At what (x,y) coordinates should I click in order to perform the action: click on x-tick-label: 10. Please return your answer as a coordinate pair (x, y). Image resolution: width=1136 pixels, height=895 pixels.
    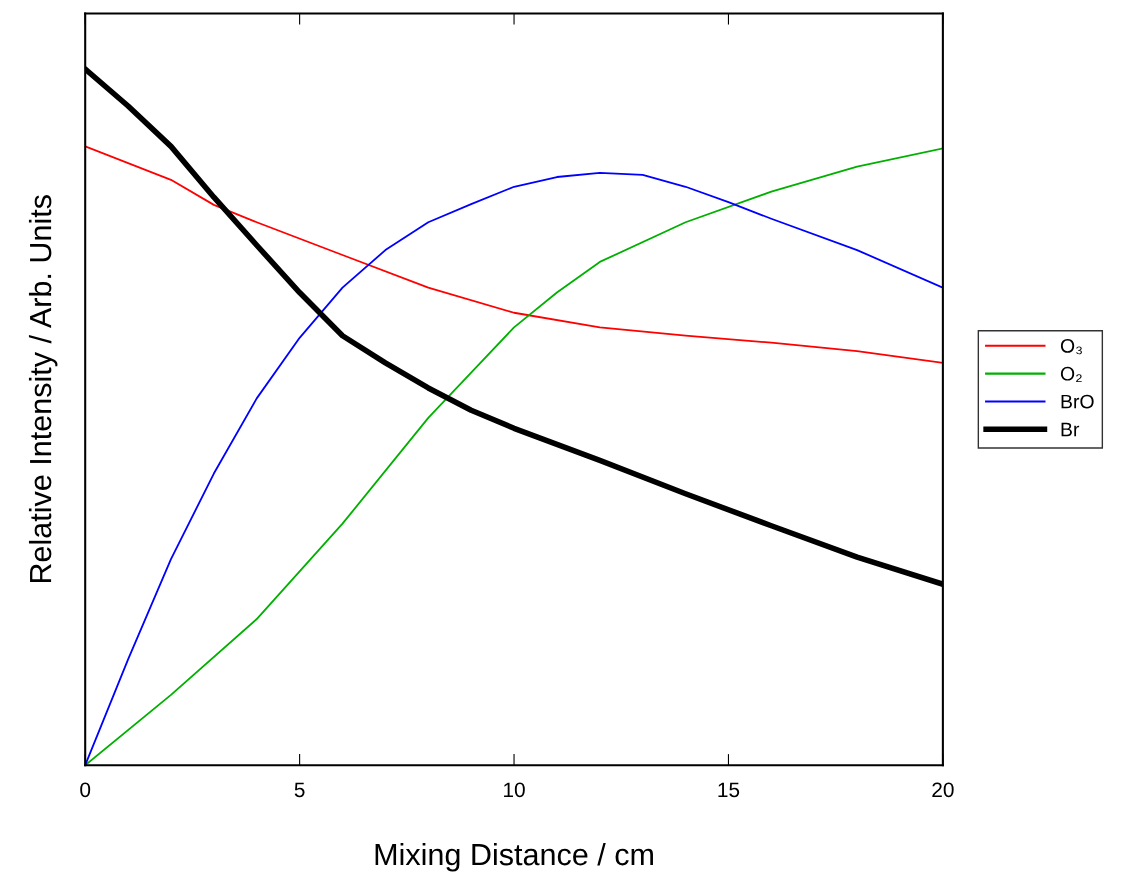
    Looking at the image, I should click on (514, 790).